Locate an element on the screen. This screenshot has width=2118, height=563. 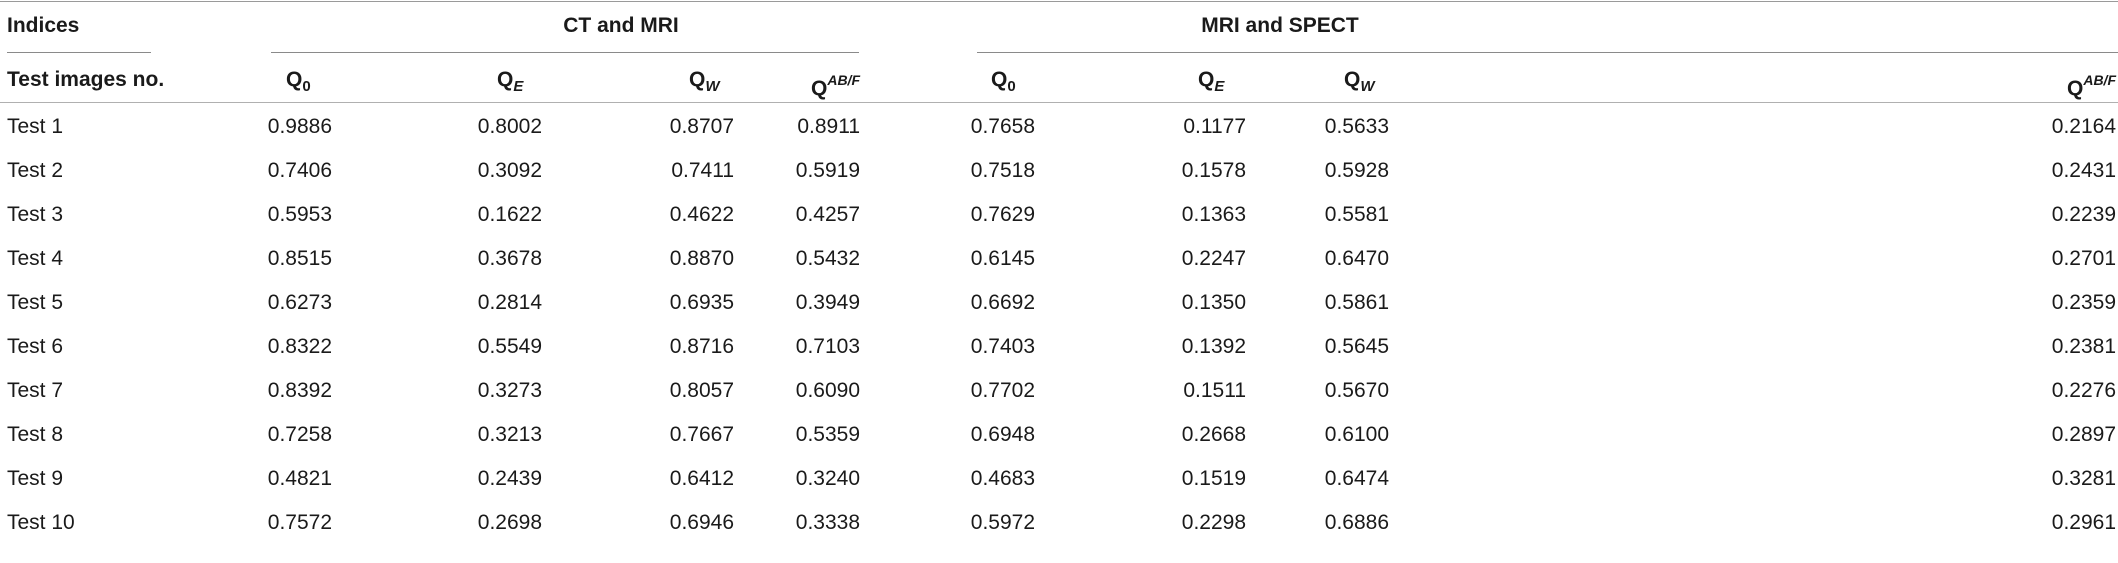
table-cell: 0.5432 is located at coordinates (827, 258).